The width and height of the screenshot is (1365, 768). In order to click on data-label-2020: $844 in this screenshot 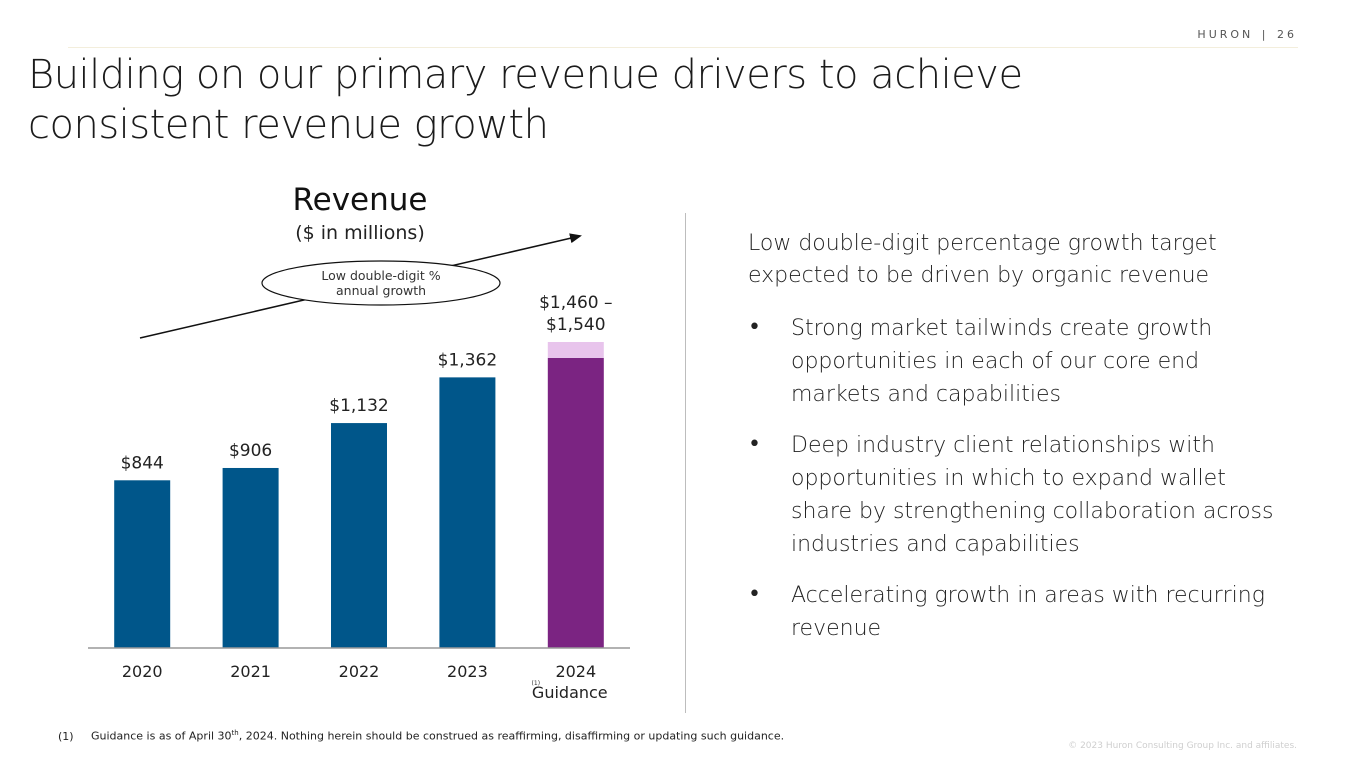, I will do `click(142, 463)`.